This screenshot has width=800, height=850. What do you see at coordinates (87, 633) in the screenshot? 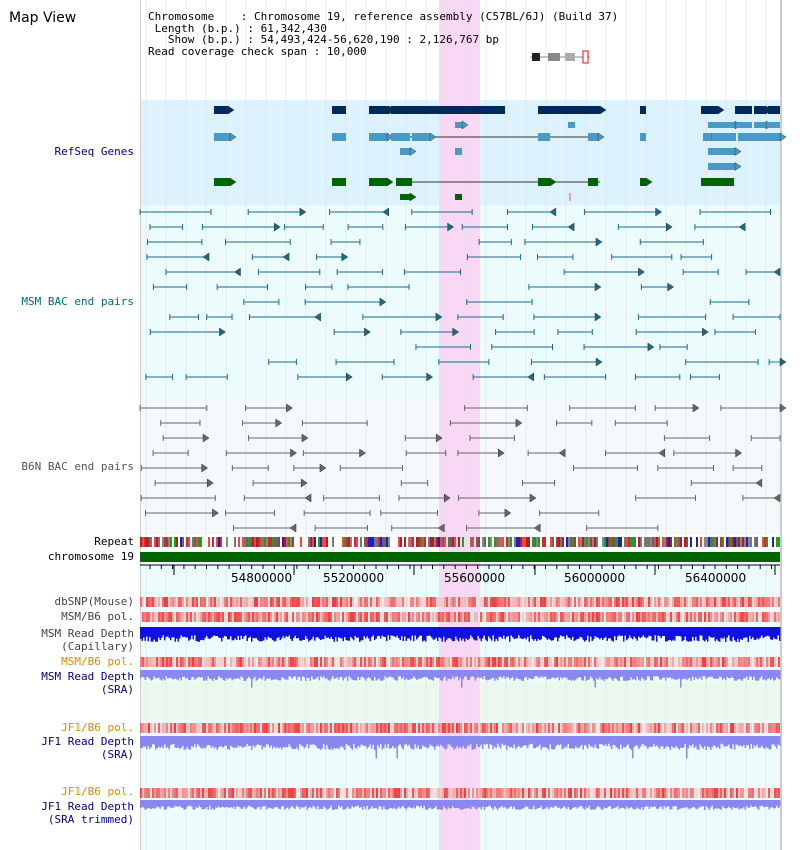
I see `msm-depth-capillary-label: MSM Read Depth` at bounding box center [87, 633].